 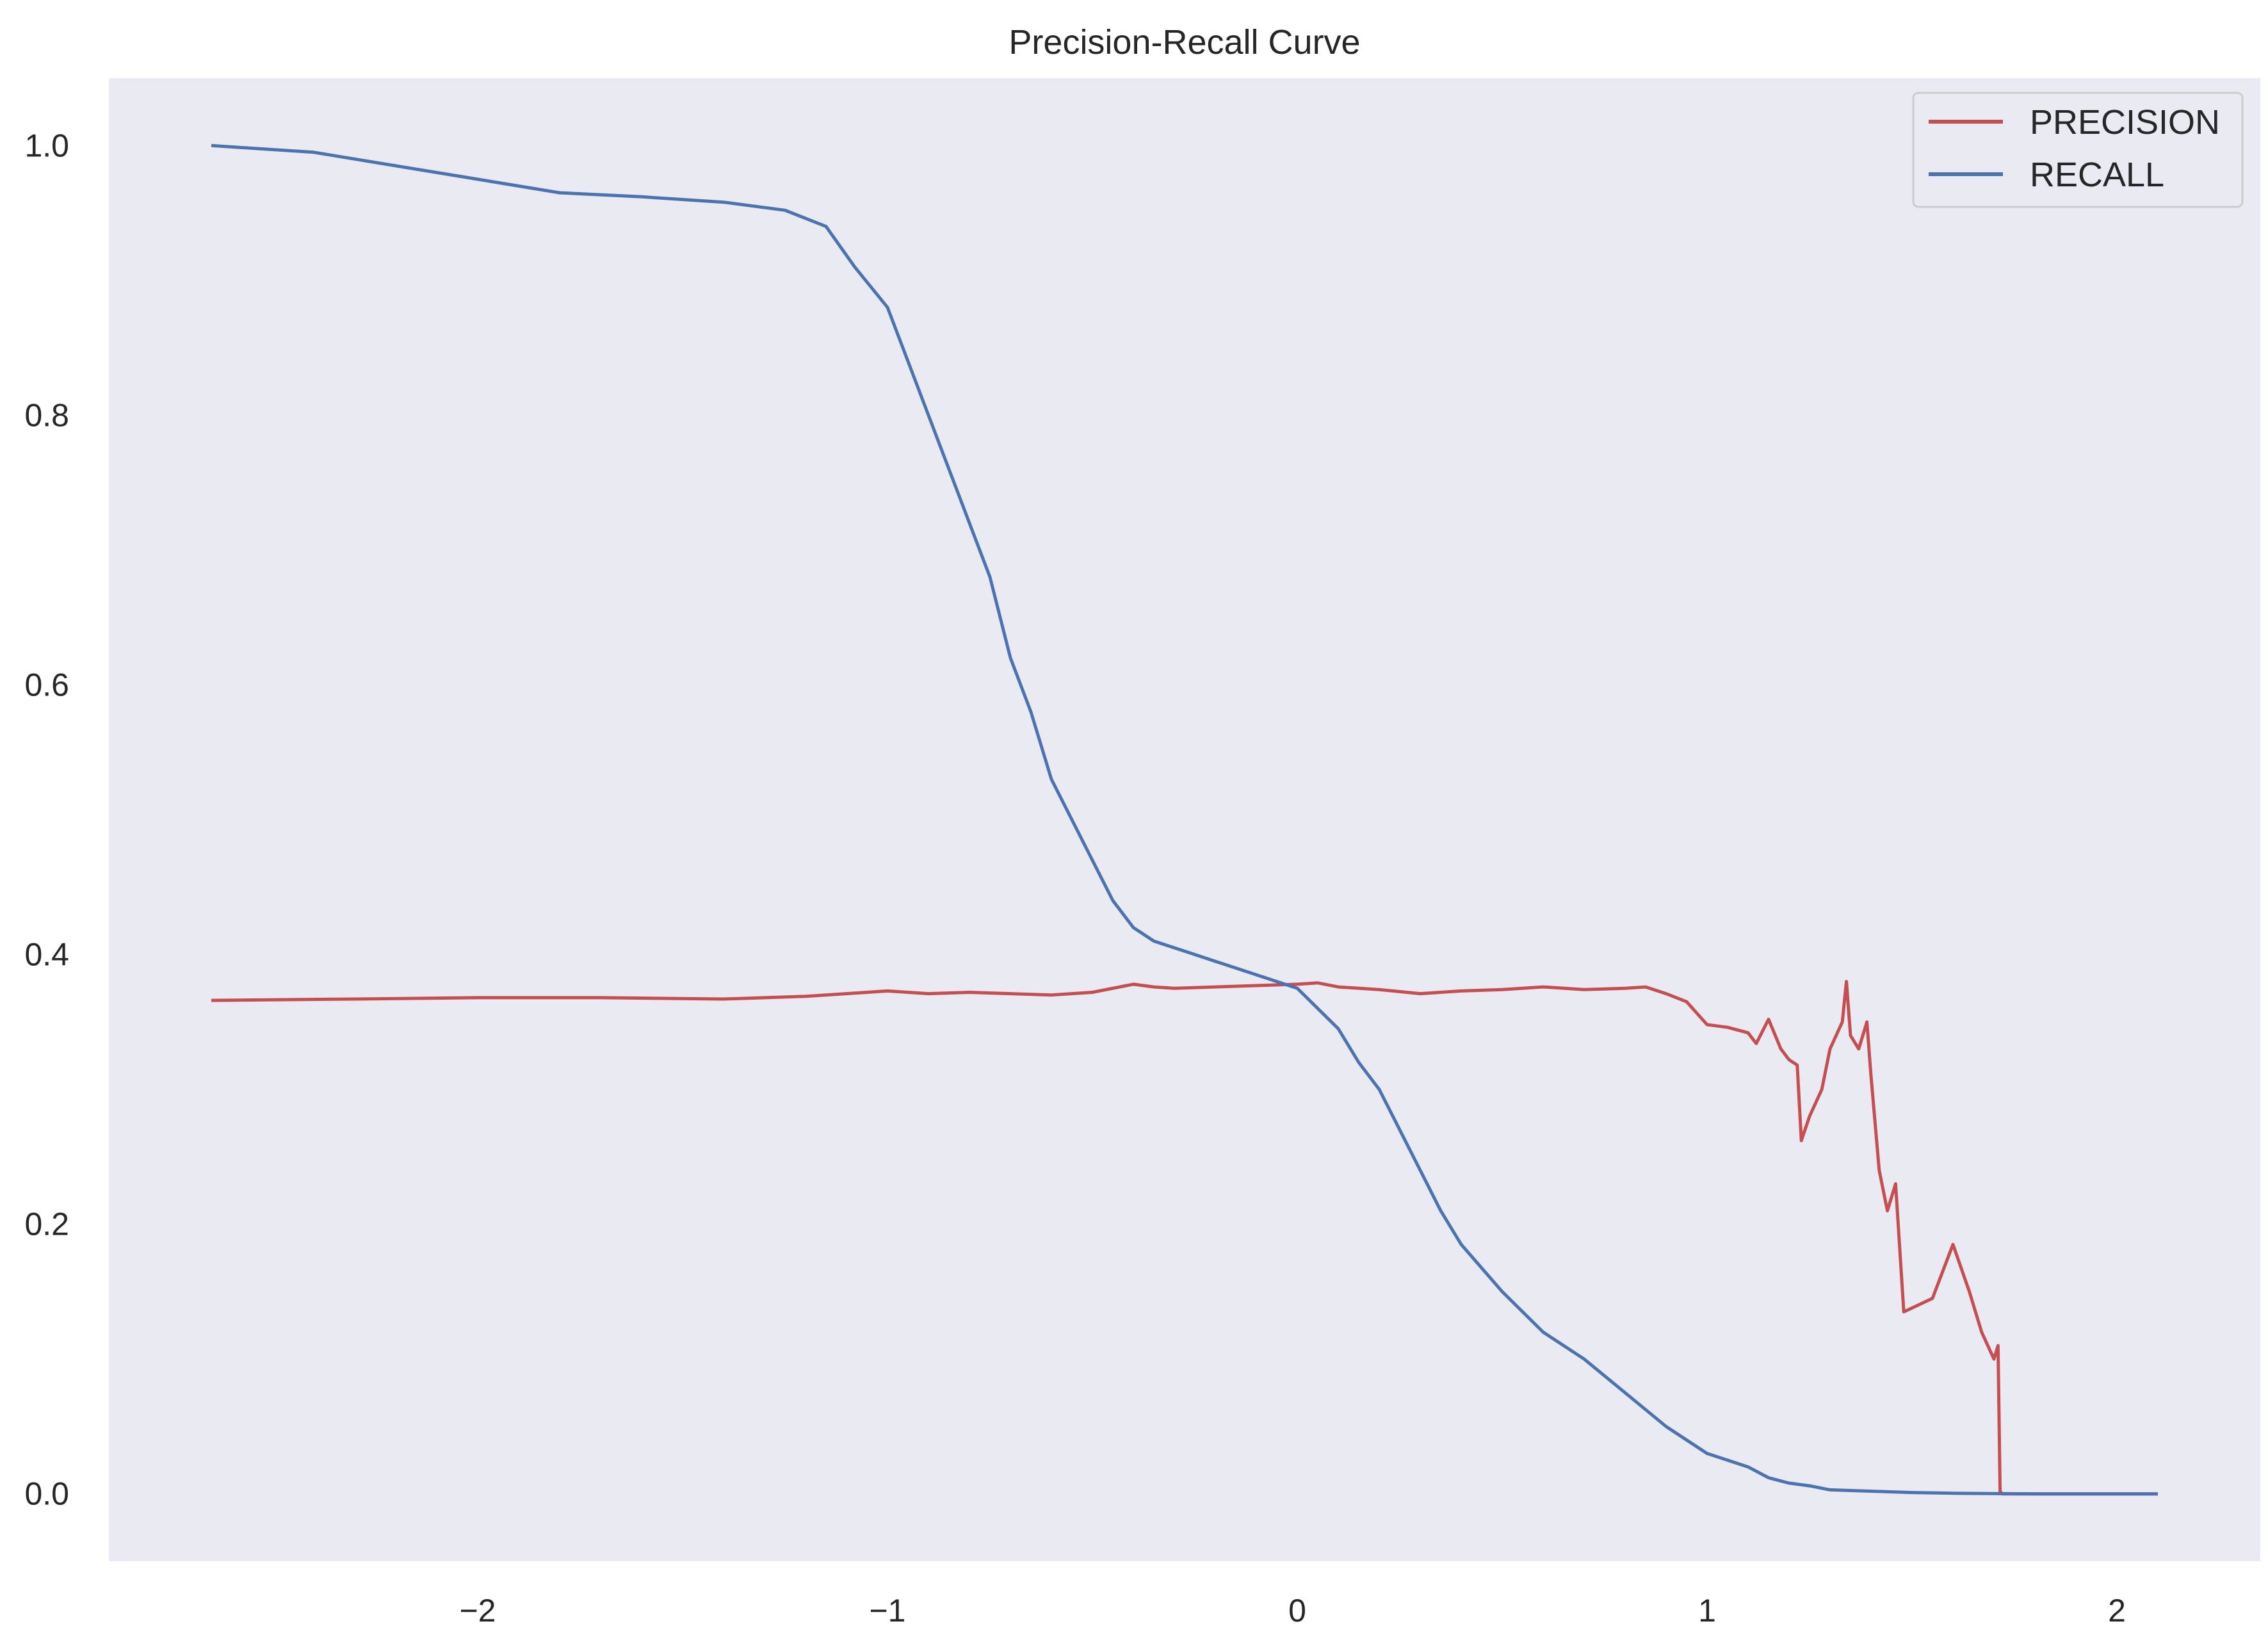 I want to click on y-tick-label: 1.0, so click(x=46, y=145).